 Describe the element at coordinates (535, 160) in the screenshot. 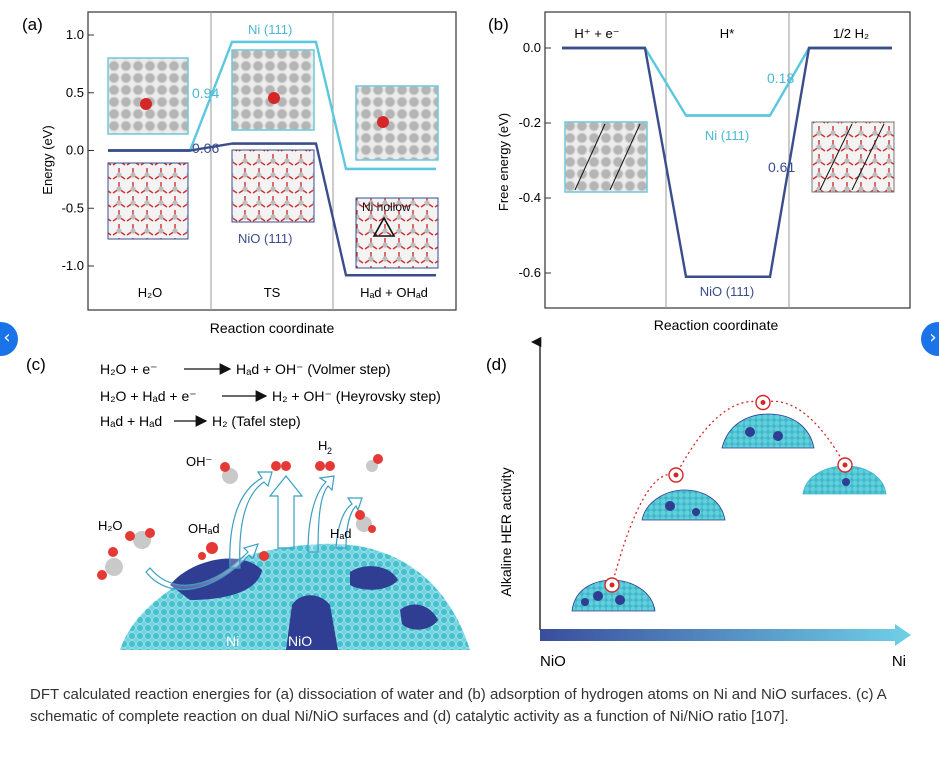

I see `y-axis-b: 0.0 -0.2 -0.4 -0.6` at that location.